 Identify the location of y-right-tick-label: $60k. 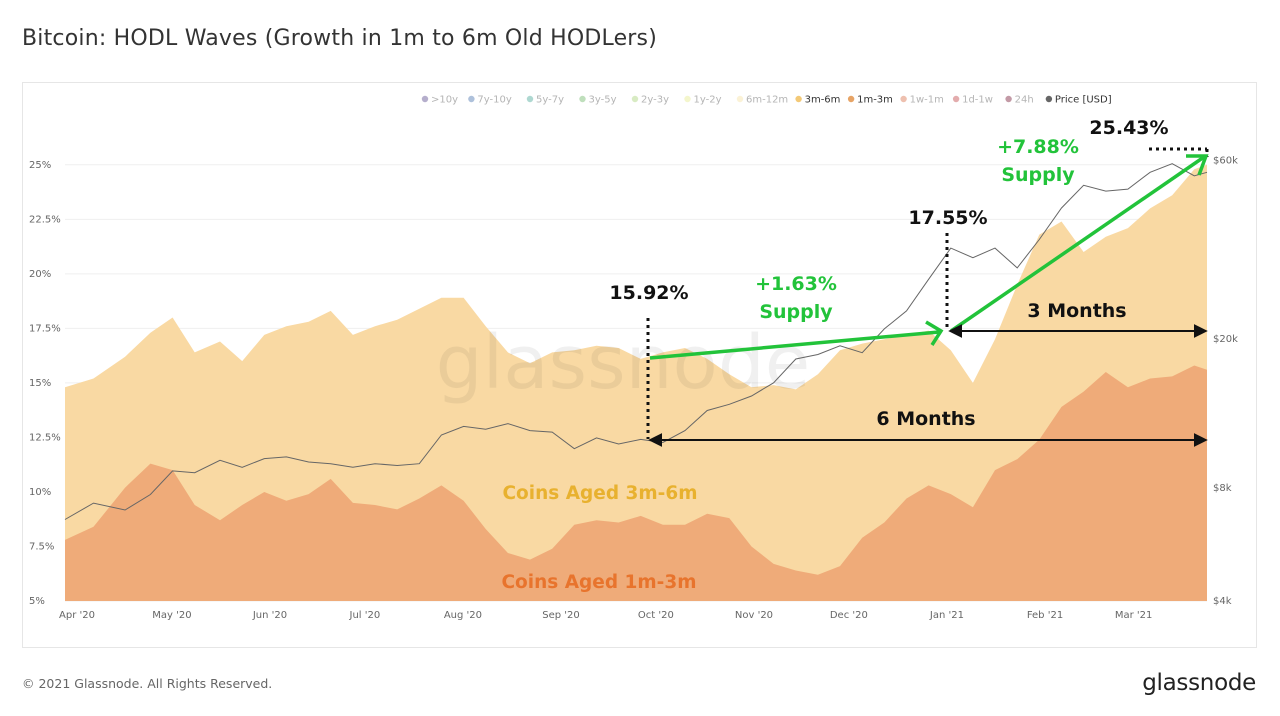
(1225, 160).